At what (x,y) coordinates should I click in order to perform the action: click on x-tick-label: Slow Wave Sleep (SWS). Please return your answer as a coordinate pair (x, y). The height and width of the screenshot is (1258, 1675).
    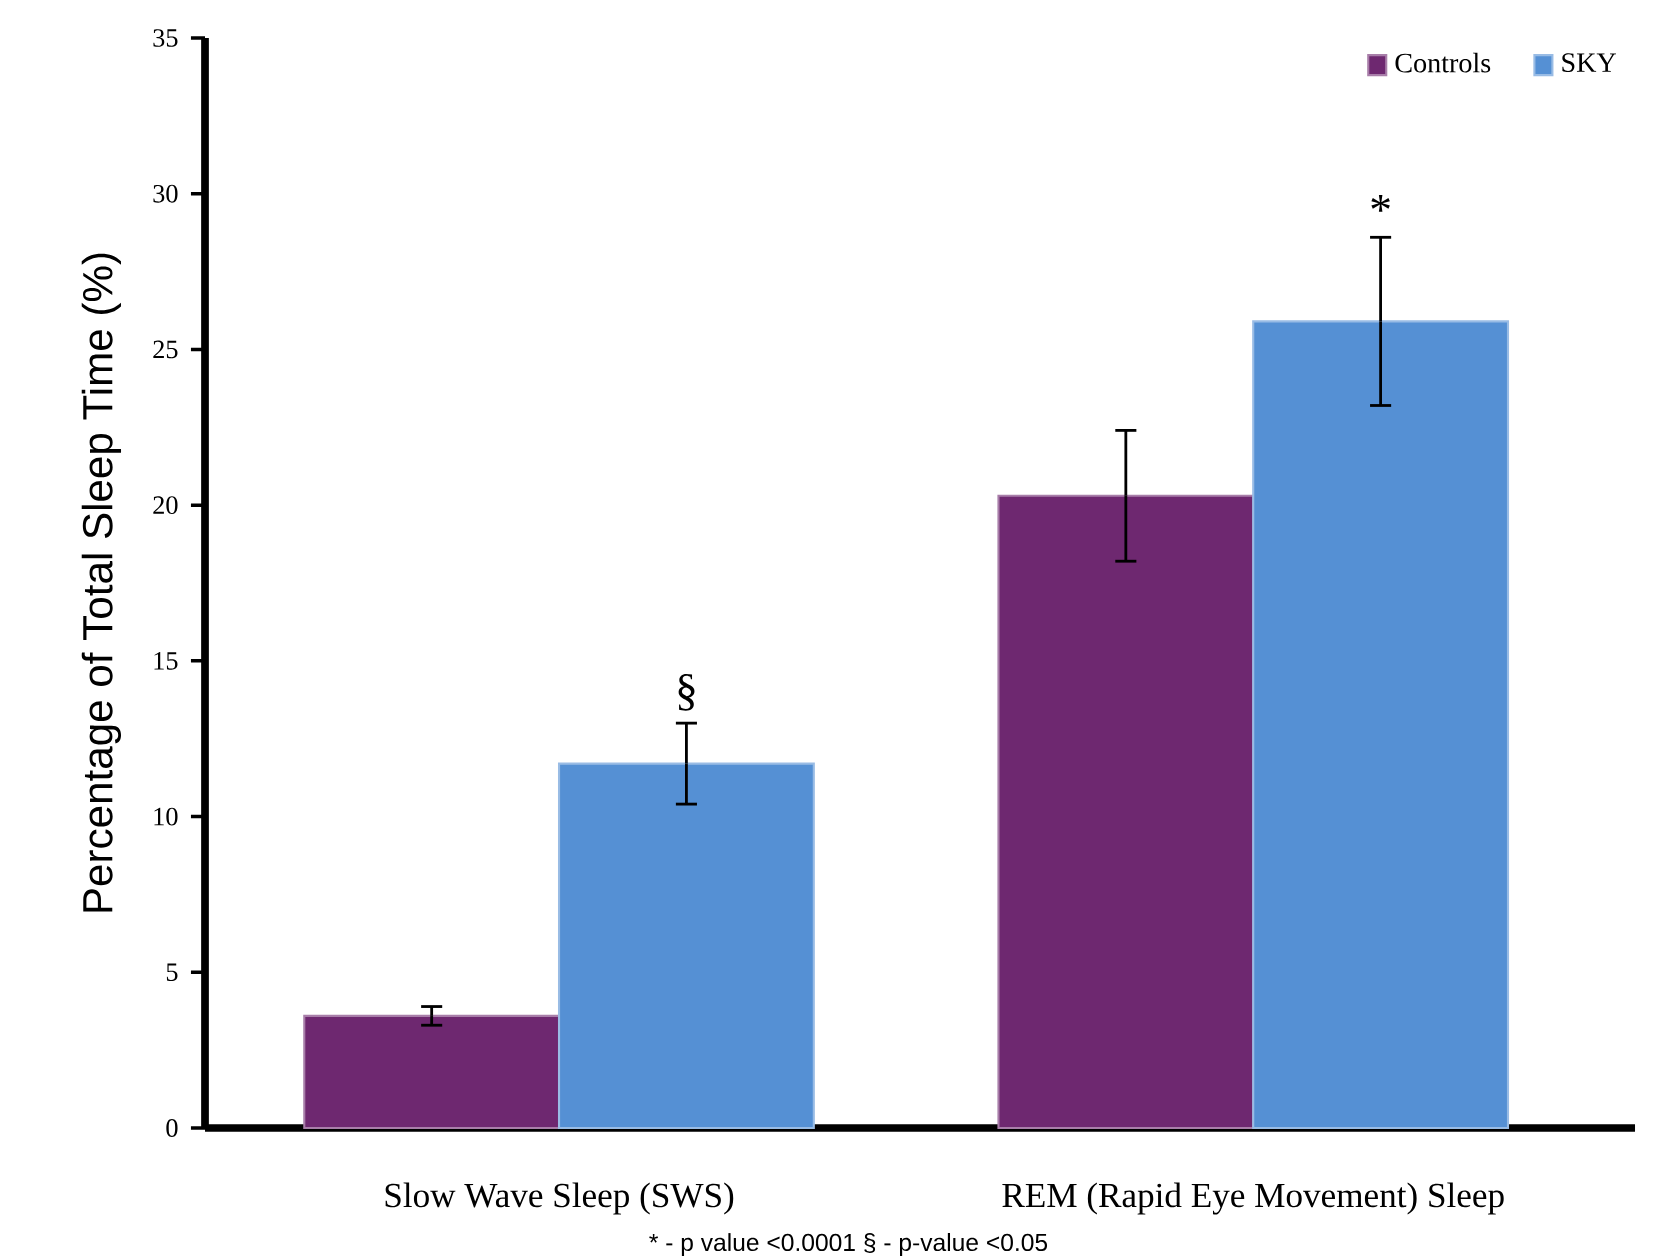
    Looking at the image, I should click on (559, 1198).